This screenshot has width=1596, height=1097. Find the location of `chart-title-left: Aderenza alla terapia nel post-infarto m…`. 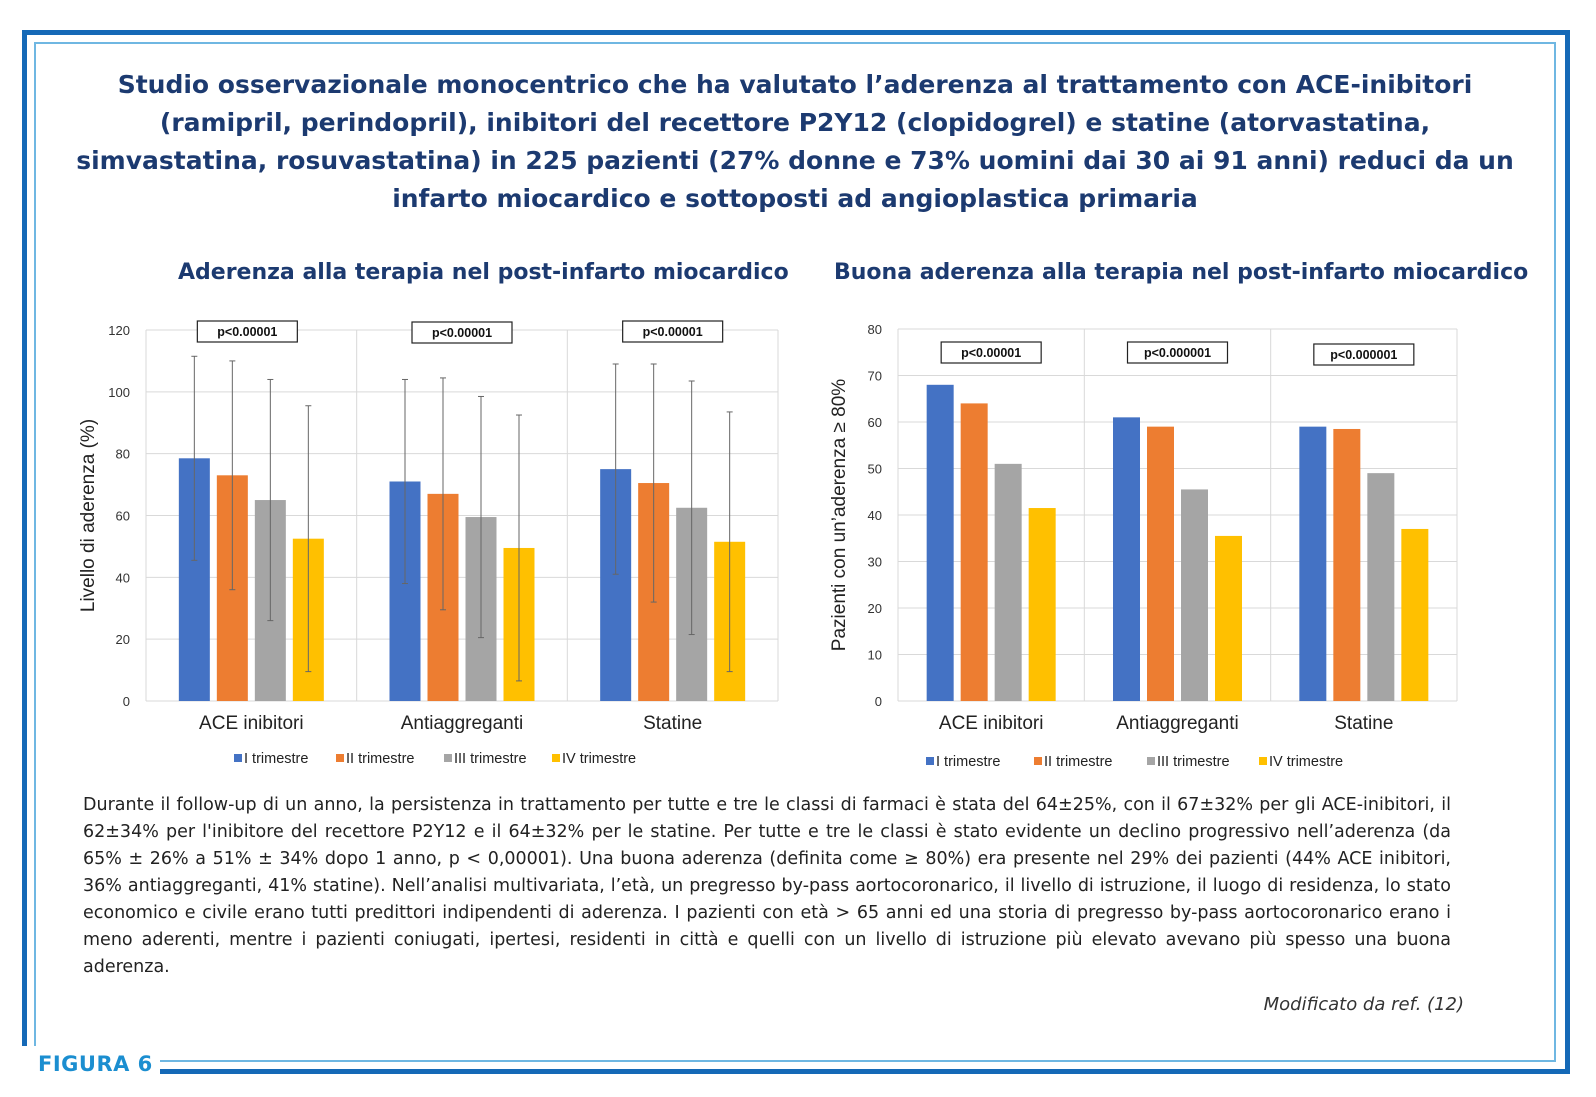

chart-title-left: Aderenza alla terapia nel post-infarto m… is located at coordinates (483, 272).